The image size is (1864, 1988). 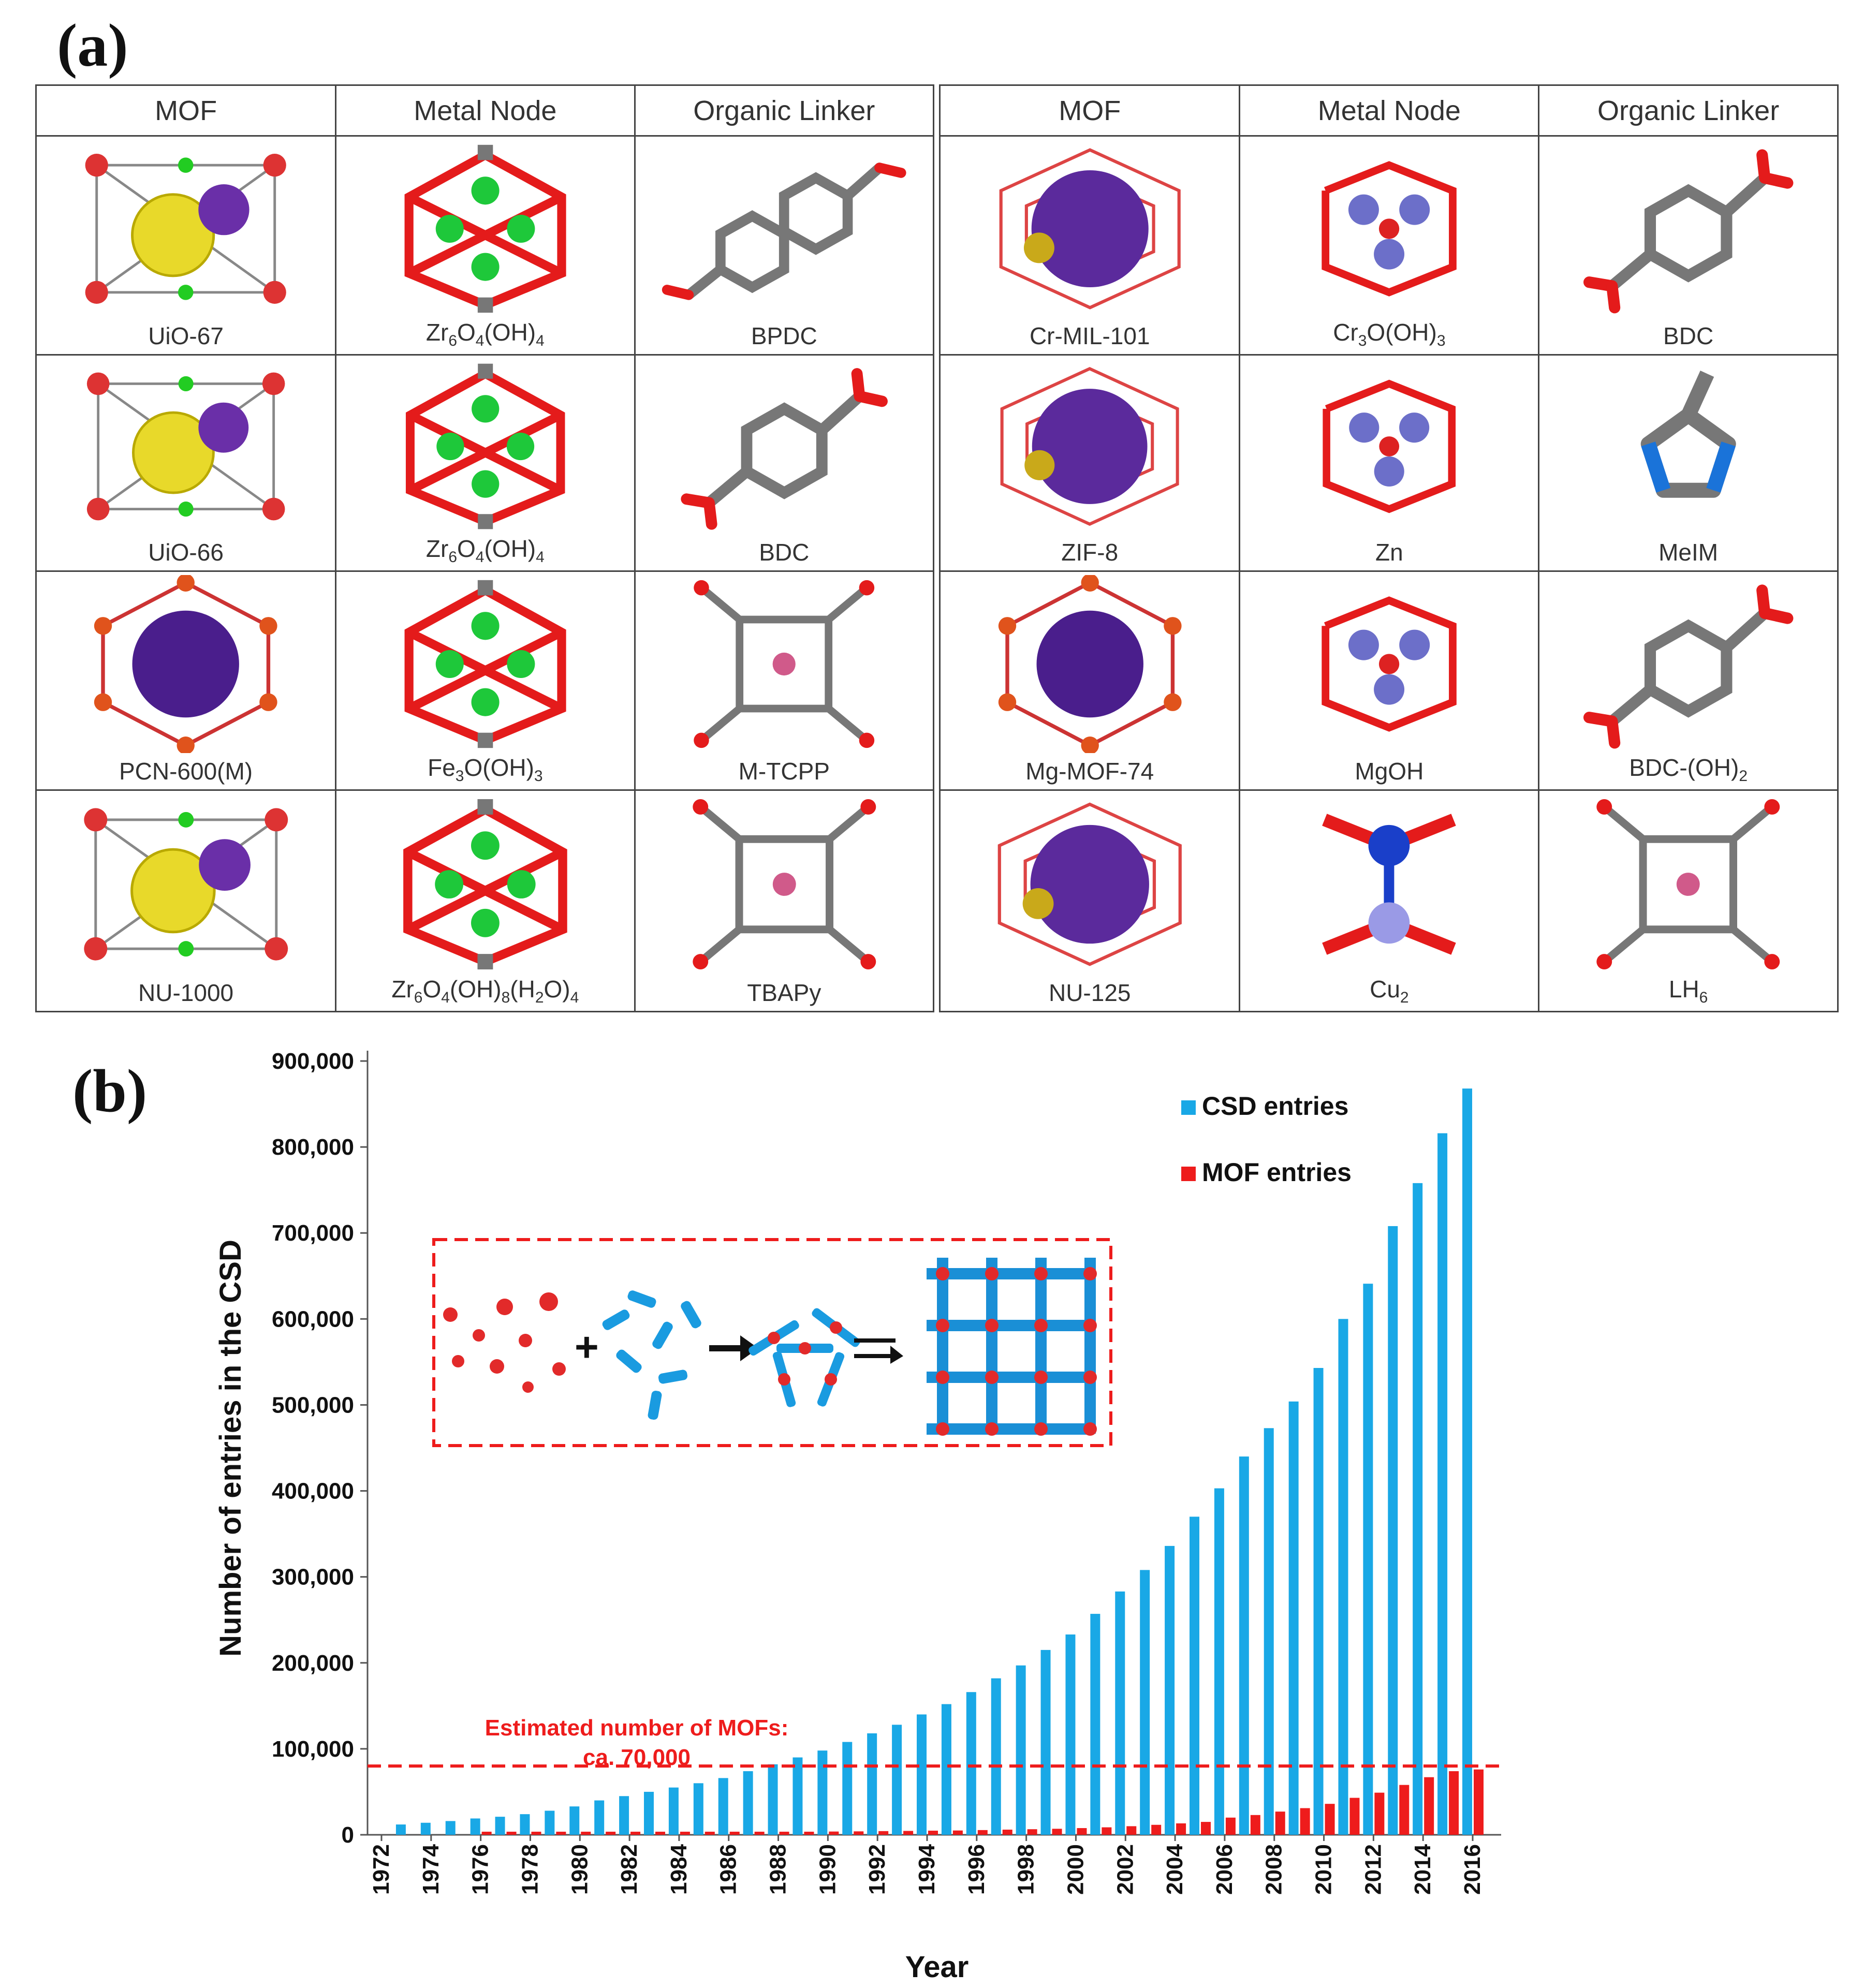 I want to click on legend-label-csd: CSD entries, so click(x=1275, y=1106).